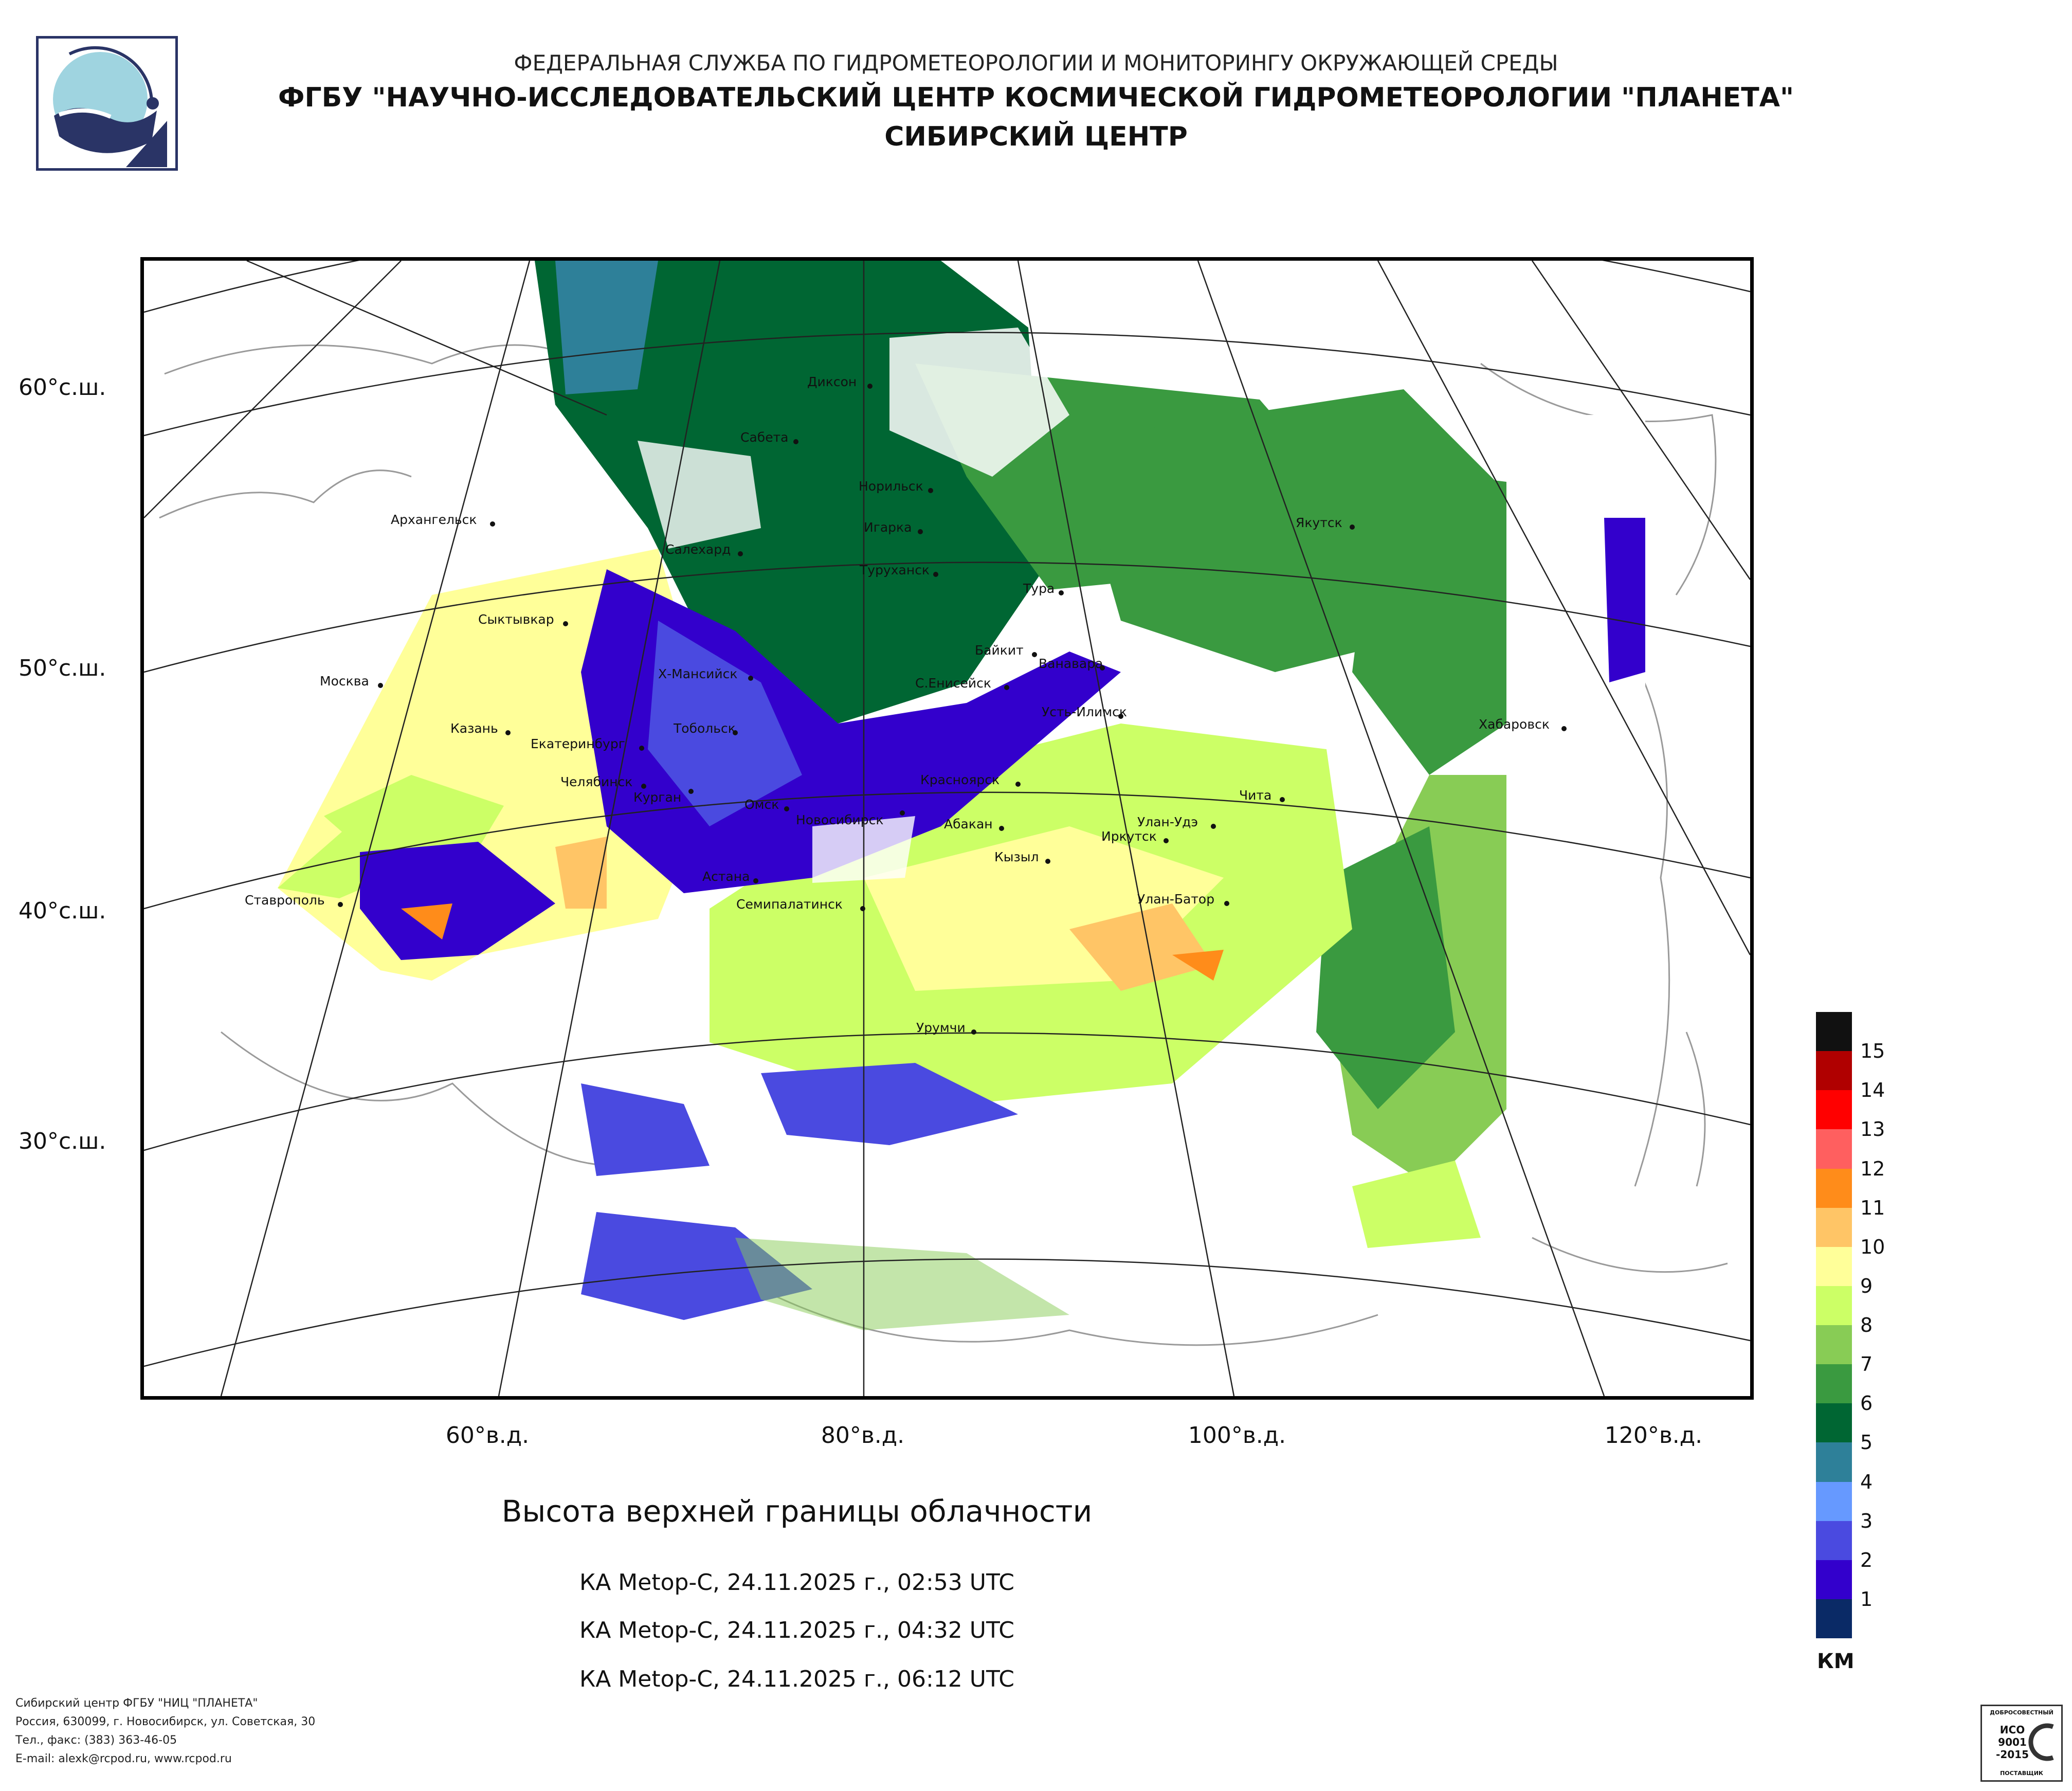 This screenshot has width=2072, height=1791. I want to click on svg-text: Красноярск, so click(959, 779).